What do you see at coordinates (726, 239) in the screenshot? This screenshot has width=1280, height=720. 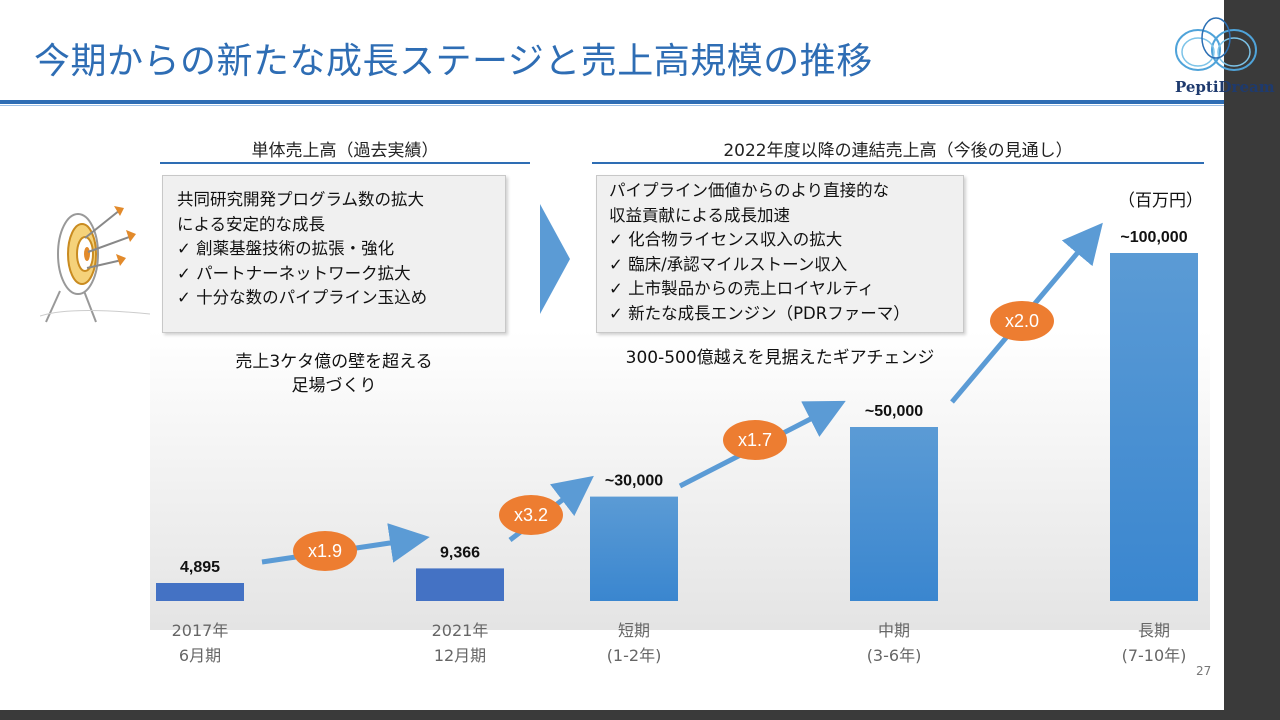 I see `right-box-bullet: ✓ 化合物ライセンス収入の拡大` at bounding box center [726, 239].